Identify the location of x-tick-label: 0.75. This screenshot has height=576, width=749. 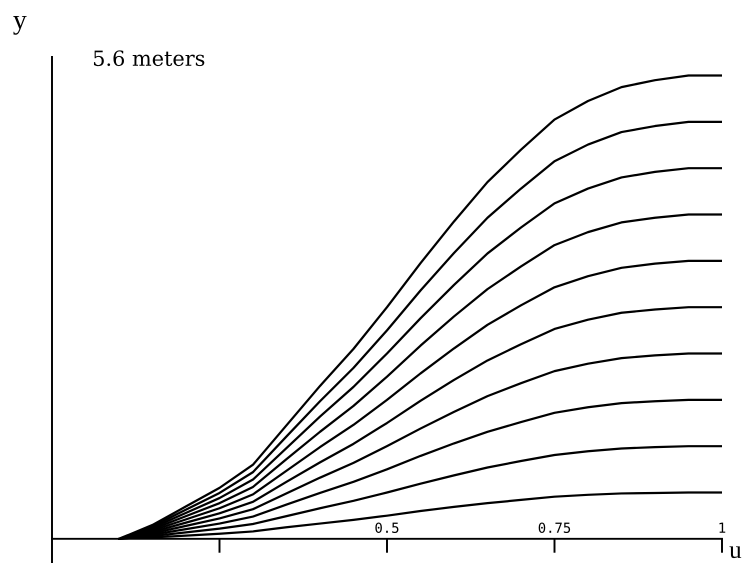
(554, 527).